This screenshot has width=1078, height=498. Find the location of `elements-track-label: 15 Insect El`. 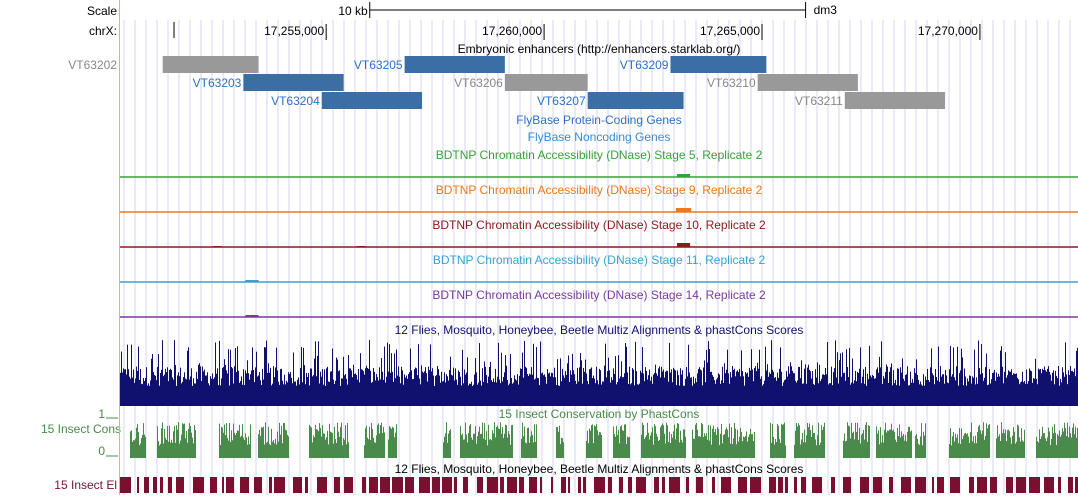

elements-track-label: 15 Insect El is located at coordinates (85, 485).